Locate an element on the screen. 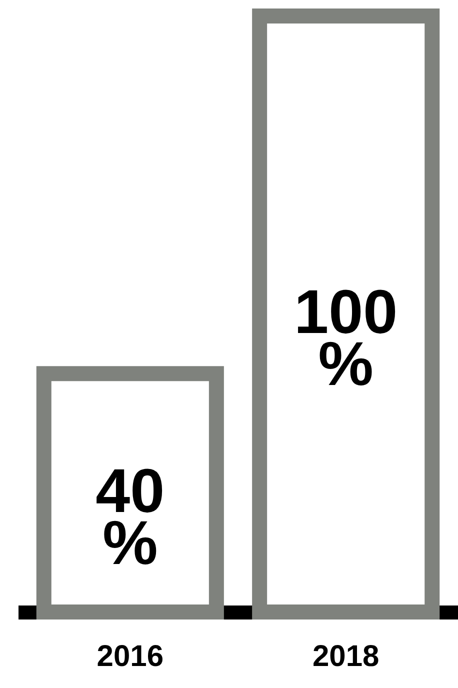 The height and width of the screenshot is (688, 458). x-tick-label: 2016 is located at coordinates (130, 656).